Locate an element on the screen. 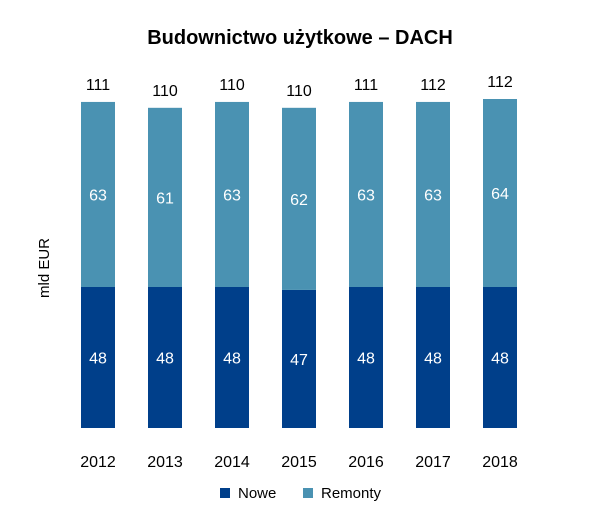 Image resolution: width=601 pixels, height=520 pixels. x-tick-label-2014: 2014 is located at coordinates (232, 462).